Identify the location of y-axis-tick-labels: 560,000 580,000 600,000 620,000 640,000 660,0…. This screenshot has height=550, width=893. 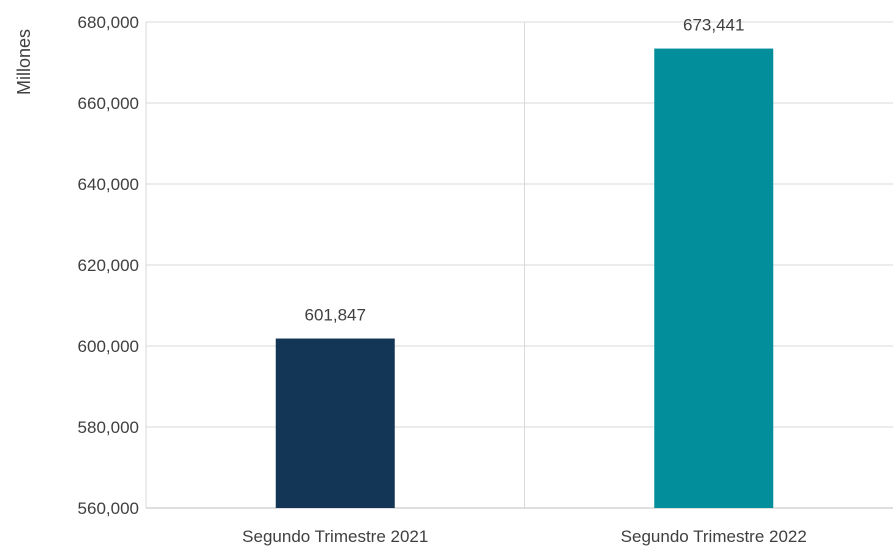
(108, 265).